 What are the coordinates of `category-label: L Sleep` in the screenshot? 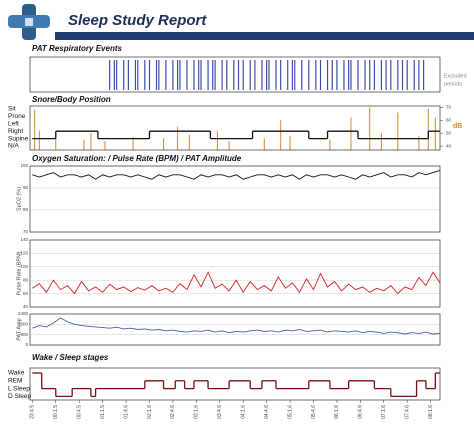 It's located at (19, 388).